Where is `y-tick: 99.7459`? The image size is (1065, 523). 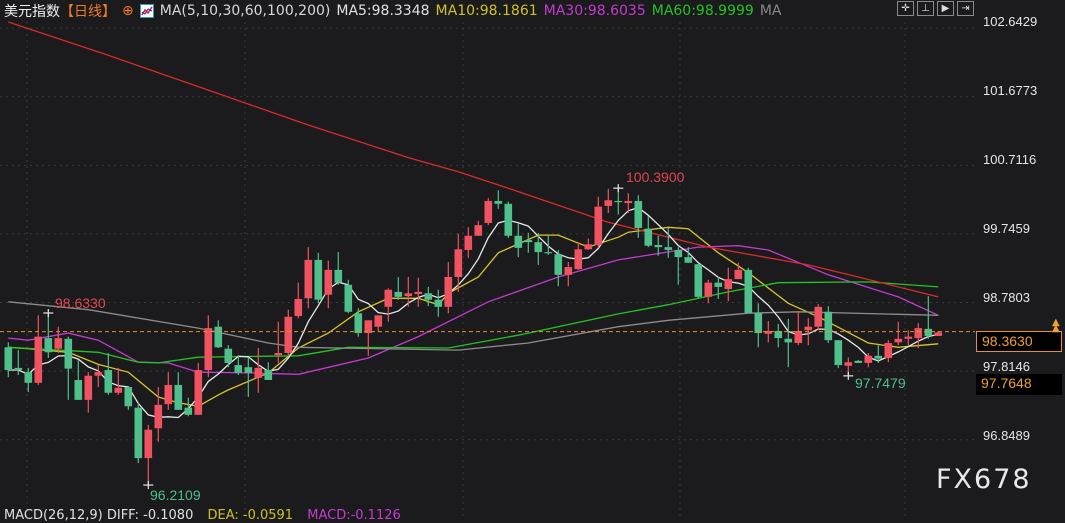 y-tick: 99.7459 is located at coordinates (1006, 228).